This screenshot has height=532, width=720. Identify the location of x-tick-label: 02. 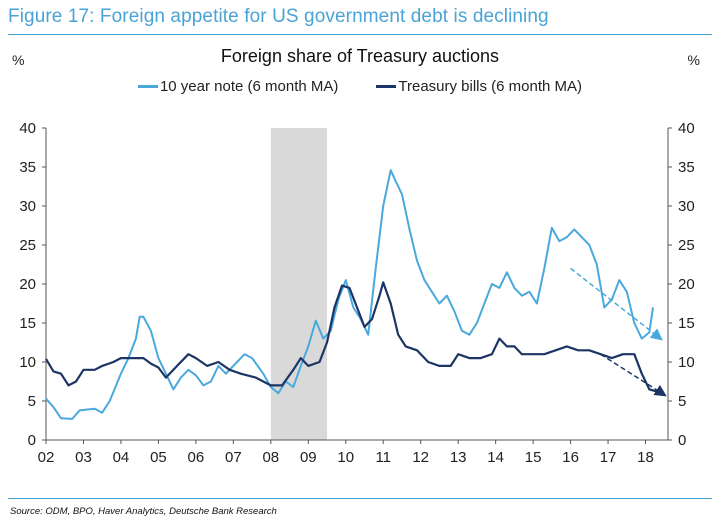
(46, 457).